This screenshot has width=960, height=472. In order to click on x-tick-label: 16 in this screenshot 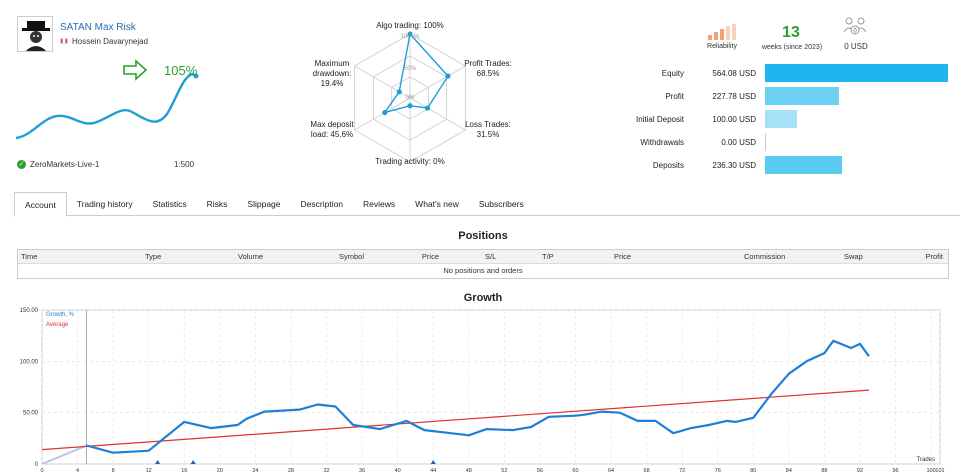, I will do `click(184, 470)`.